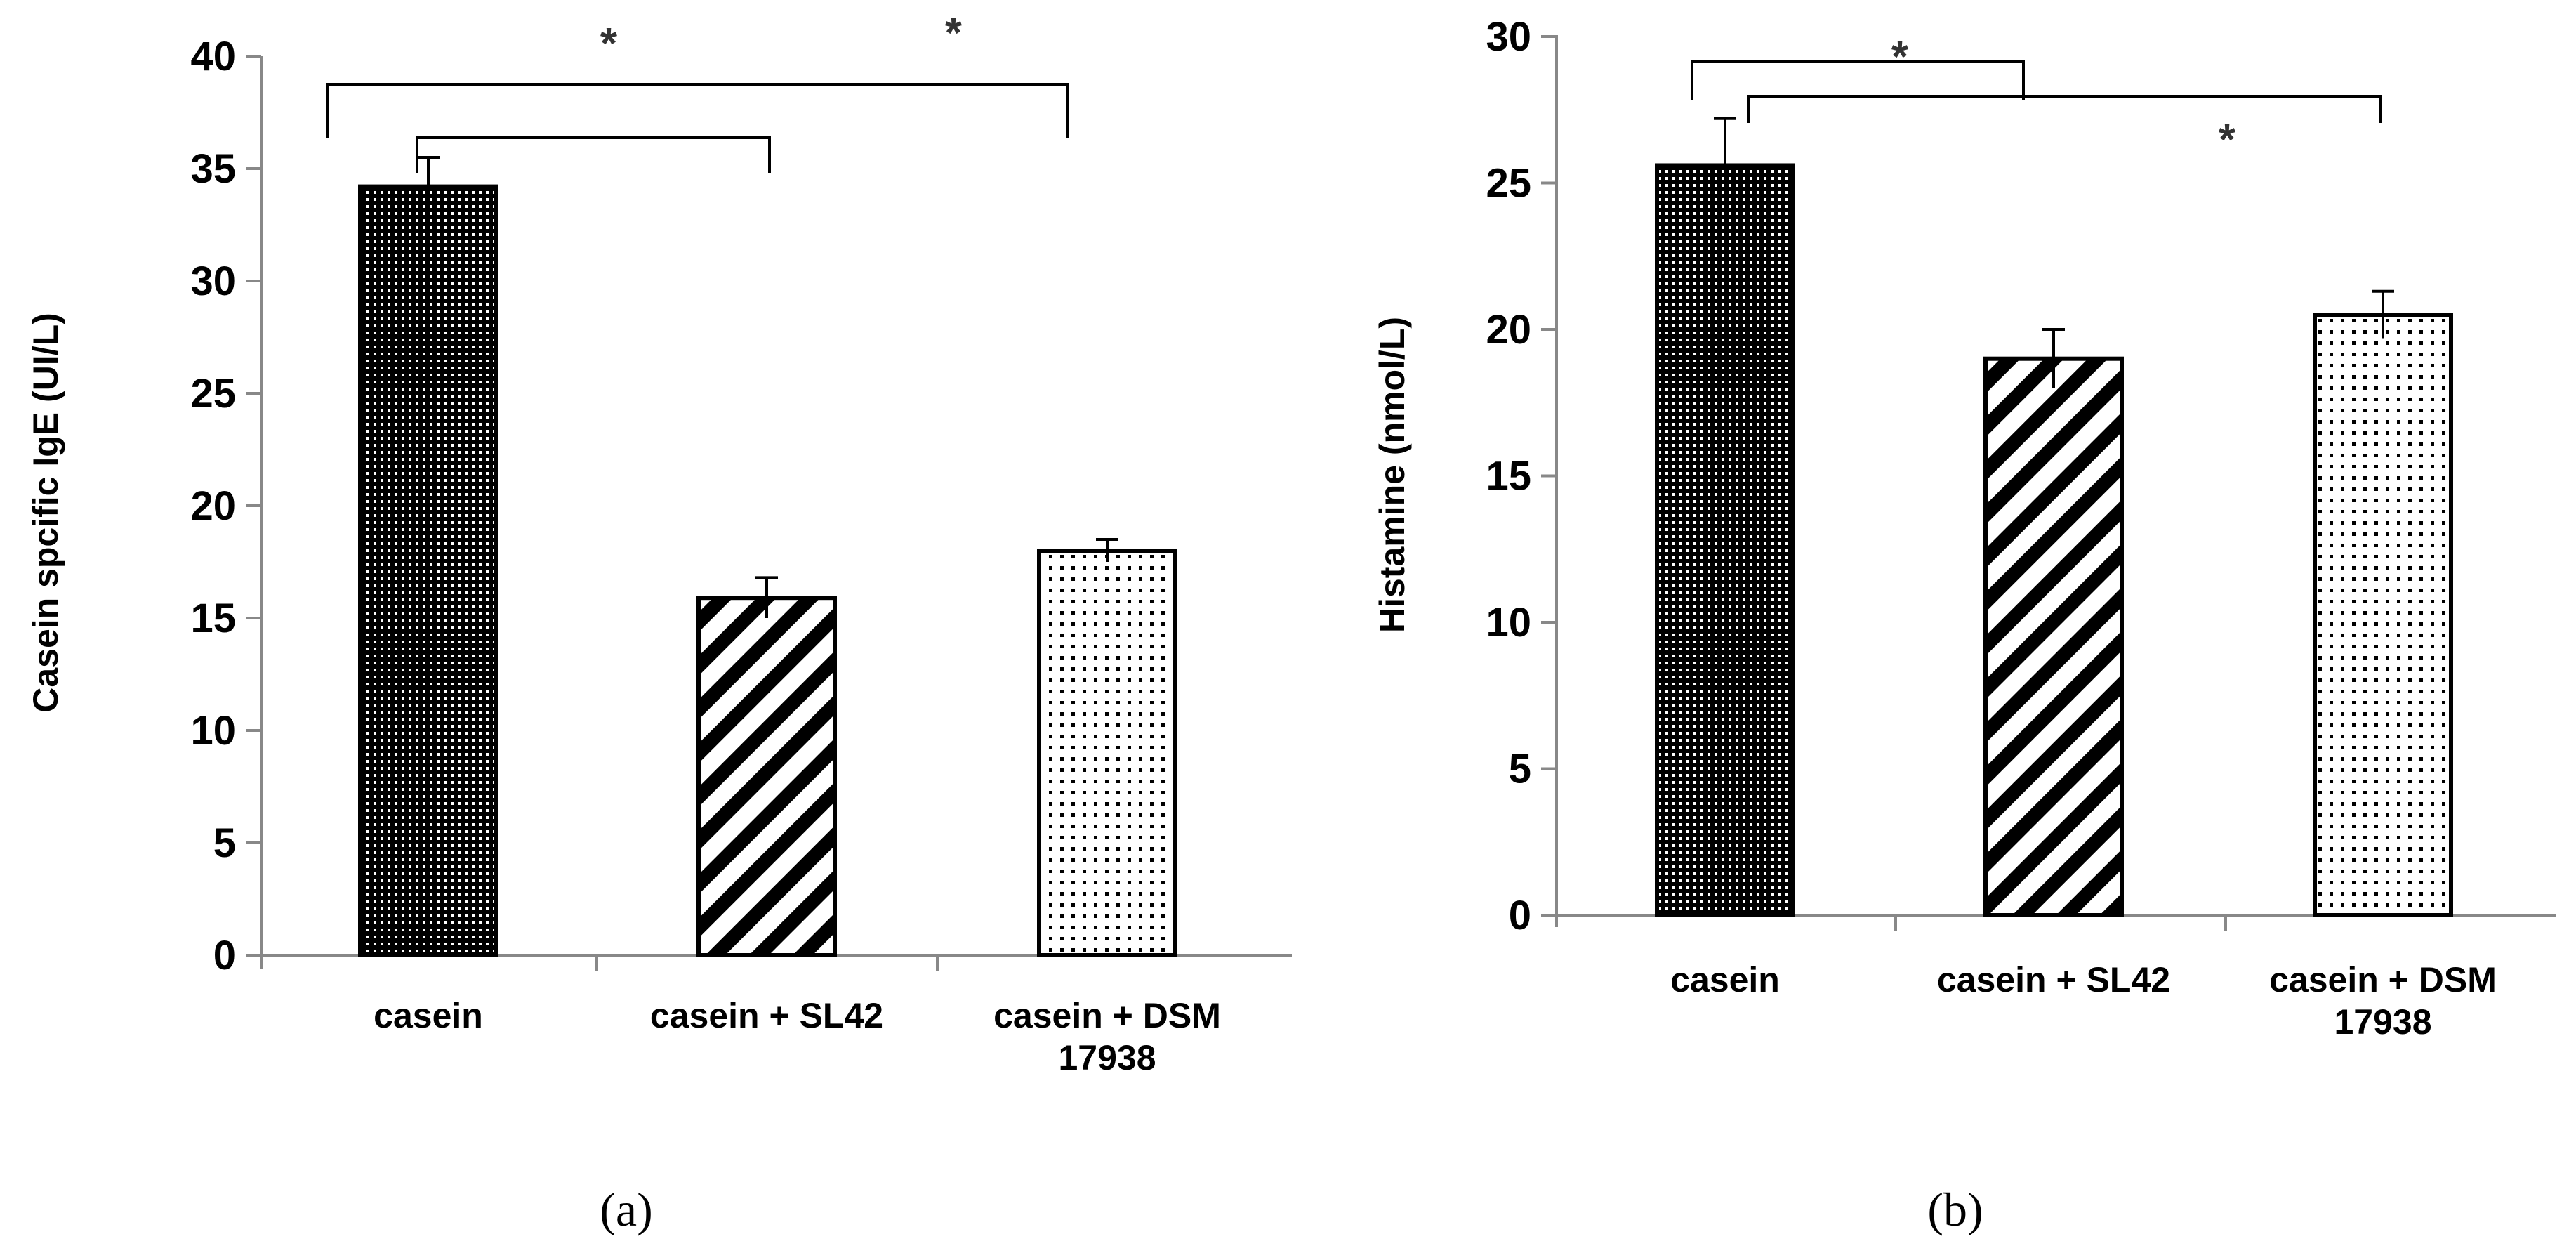  What do you see at coordinates (213, 56) in the screenshot?
I see `y-tick-label: 40` at bounding box center [213, 56].